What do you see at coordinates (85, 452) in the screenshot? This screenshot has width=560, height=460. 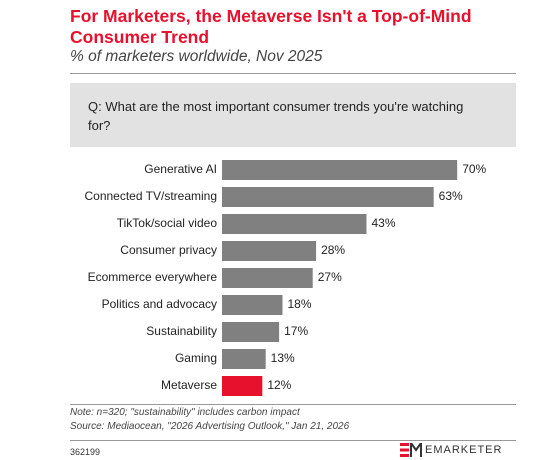 I see `chart-id: 362199` at bounding box center [85, 452].